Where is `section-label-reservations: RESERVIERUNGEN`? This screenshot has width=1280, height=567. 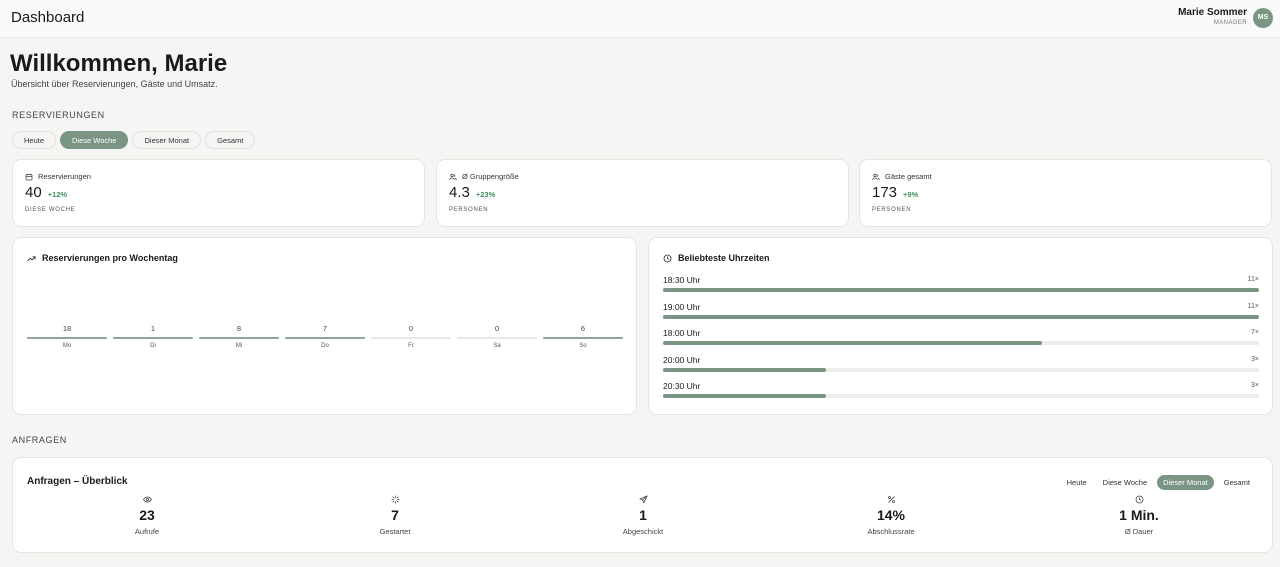
section-label-reservations: RESERVIERUNGEN is located at coordinates (58, 115).